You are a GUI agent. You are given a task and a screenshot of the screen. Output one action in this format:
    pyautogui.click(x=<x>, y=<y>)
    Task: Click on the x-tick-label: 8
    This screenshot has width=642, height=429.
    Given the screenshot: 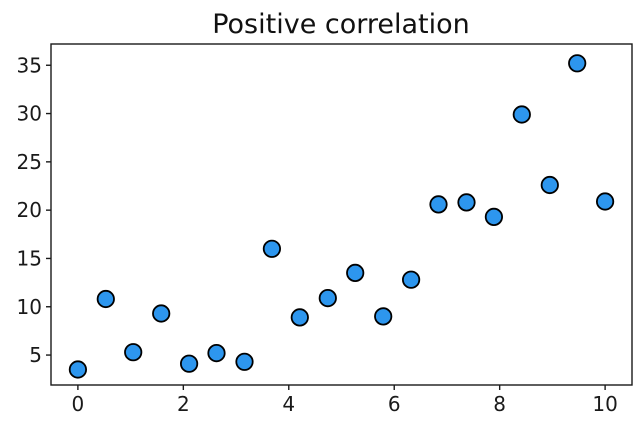 What is the action you would take?
    pyautogui.click(x=499, y=404)
    